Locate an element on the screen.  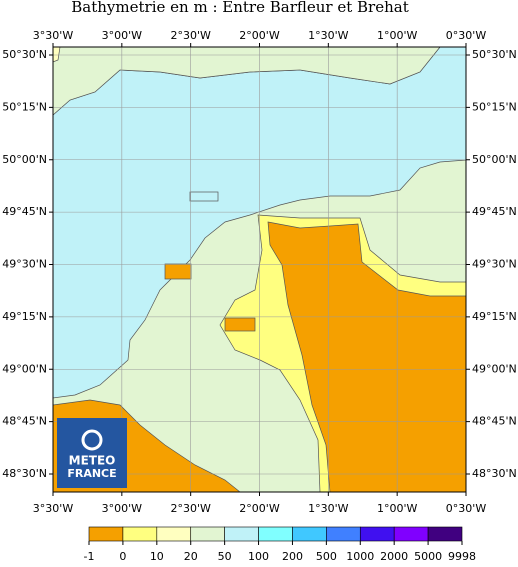
jersey is located at coordinates (240, 324).